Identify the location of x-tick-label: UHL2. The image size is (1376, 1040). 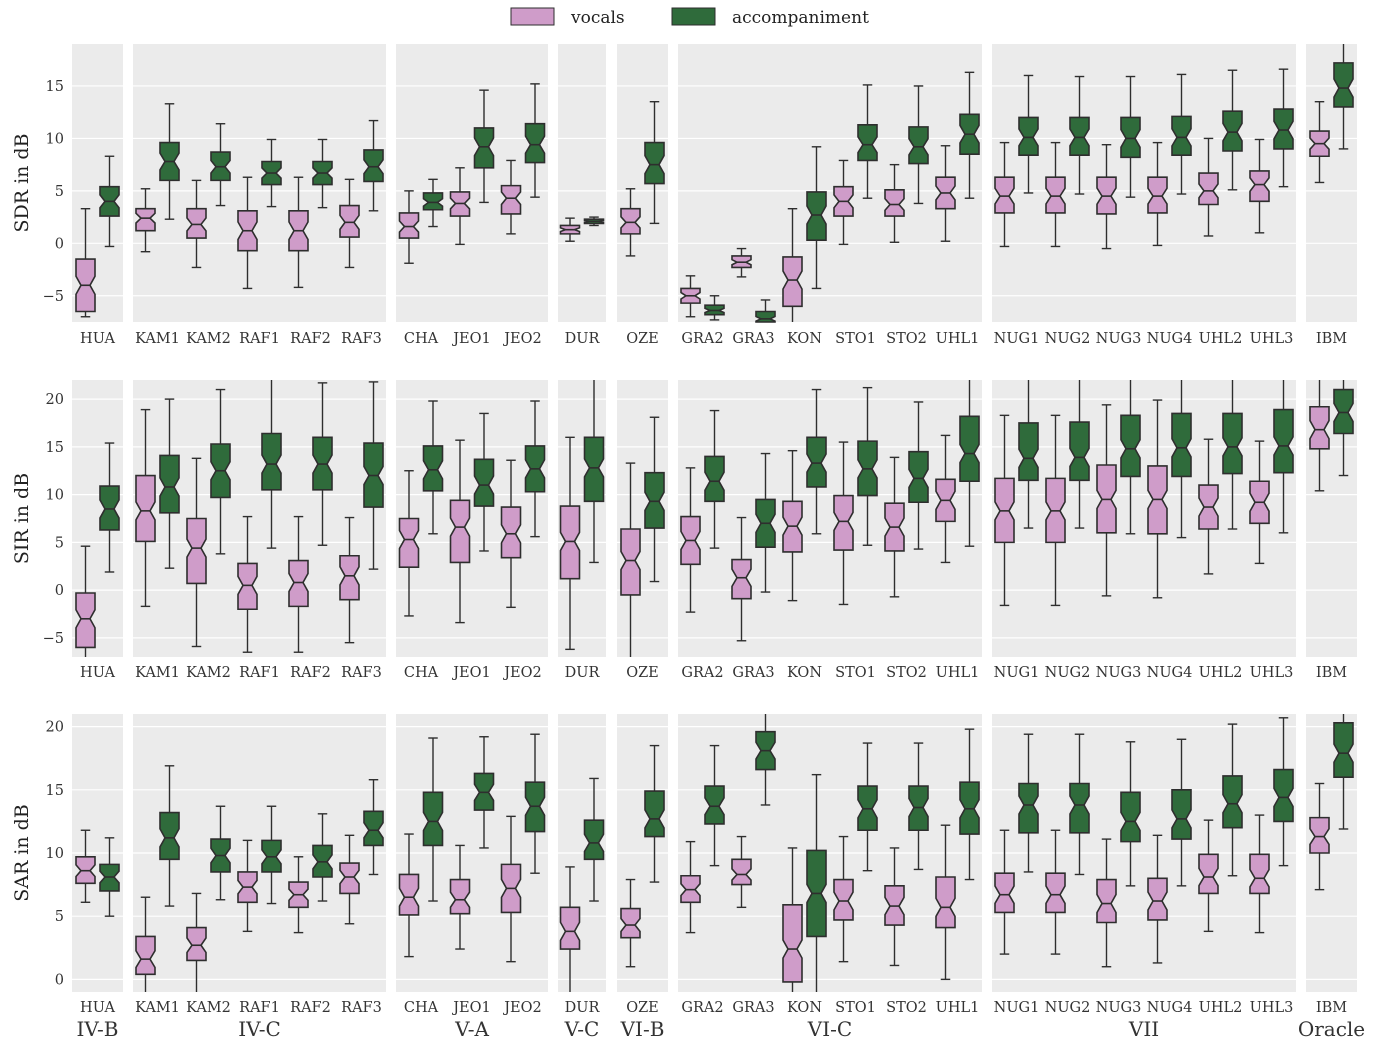
(1221, 673).